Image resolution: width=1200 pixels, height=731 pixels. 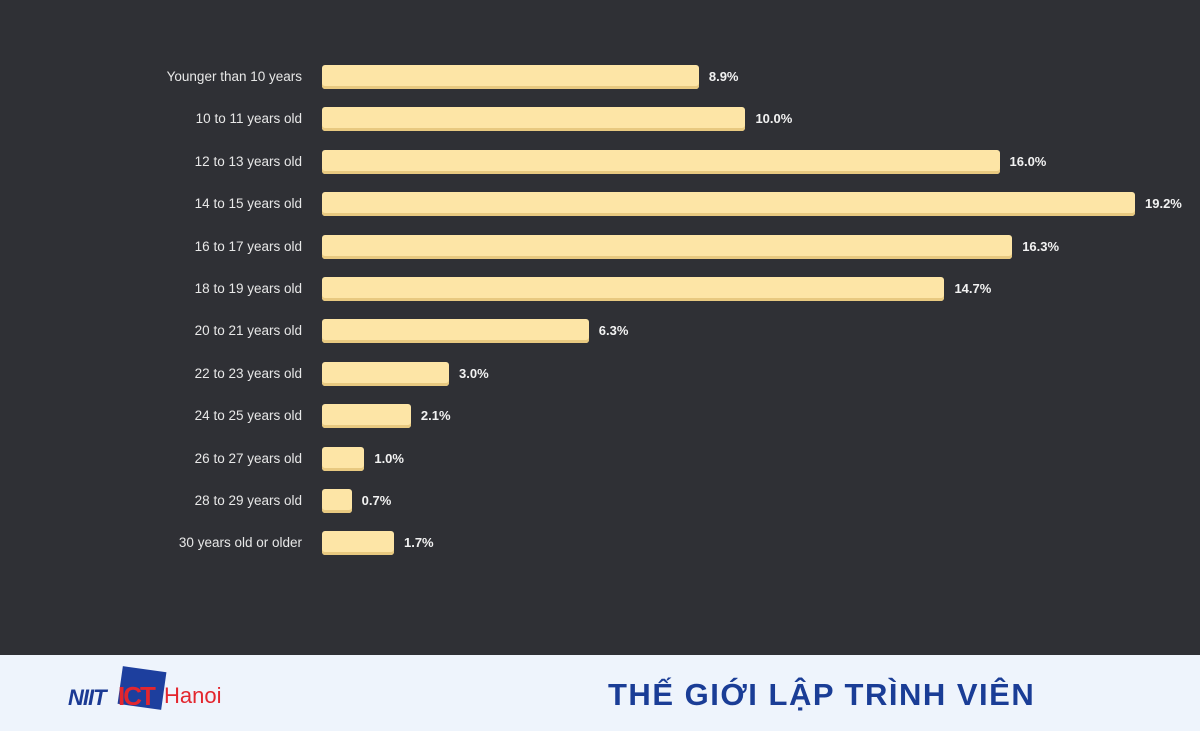 What do you see at coordinates (723, 76) in the screenshot?
I see `data-label: 8.9%` at bounding box center [723, 76].